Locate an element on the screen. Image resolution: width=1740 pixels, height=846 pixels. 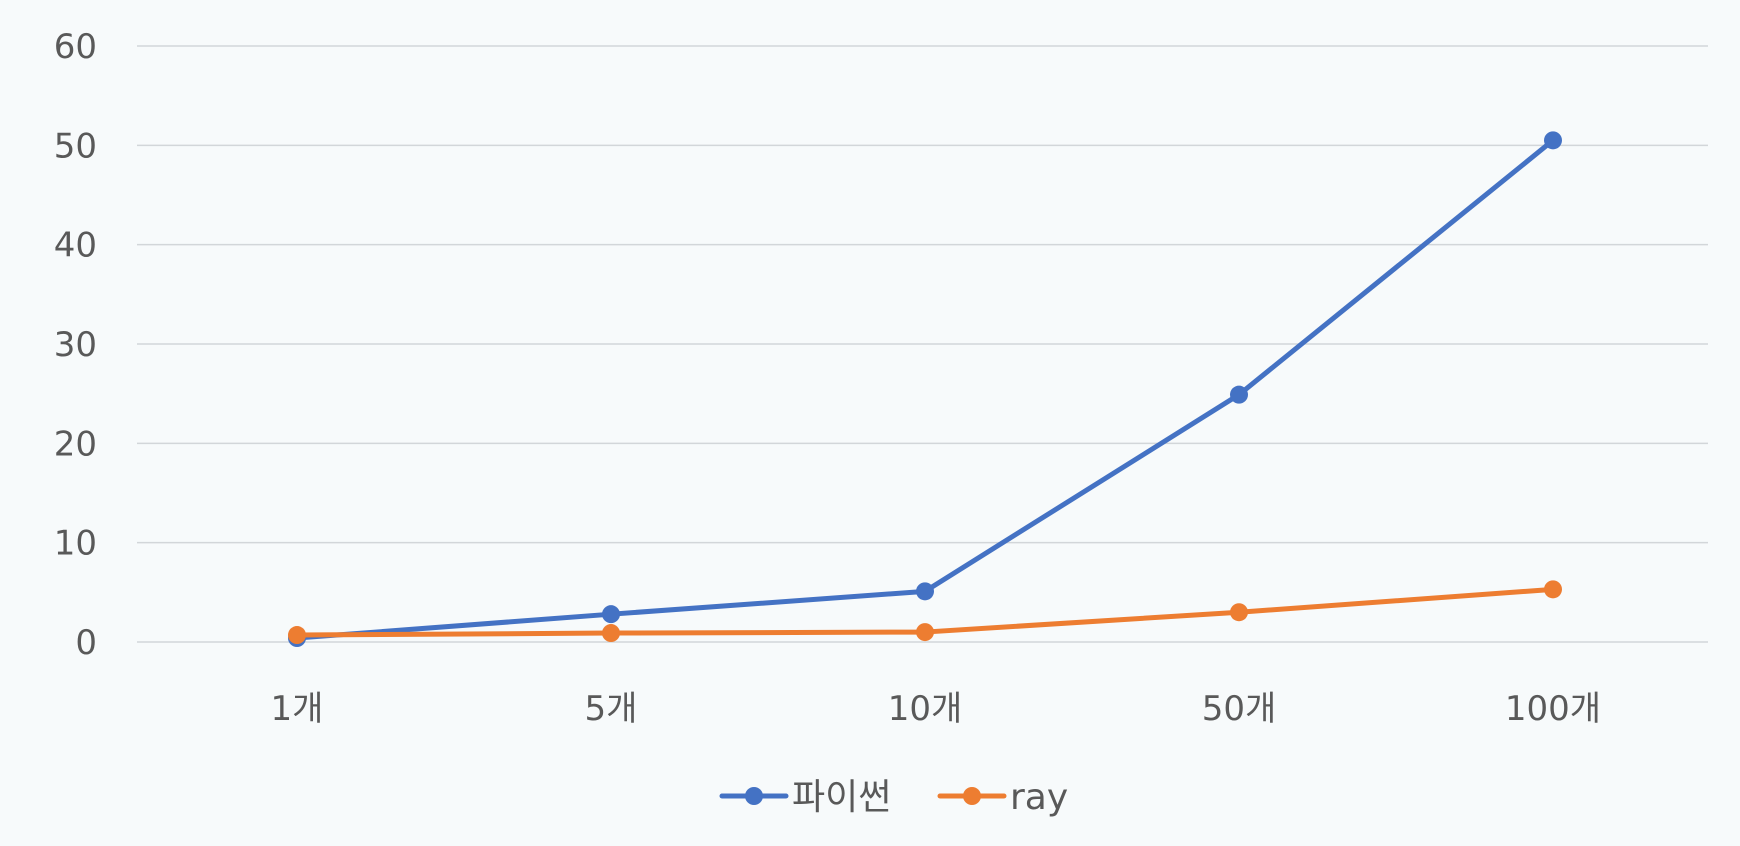
x-tick-label: 50개 is located at coordinates (1239, 709).